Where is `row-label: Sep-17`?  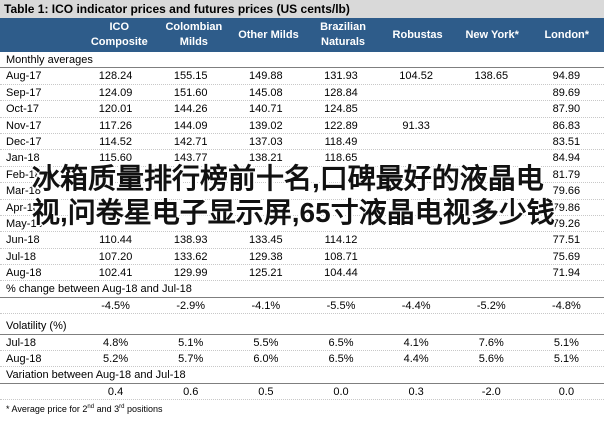 row-label: Sep-17 is located at coordinates (24, 92).